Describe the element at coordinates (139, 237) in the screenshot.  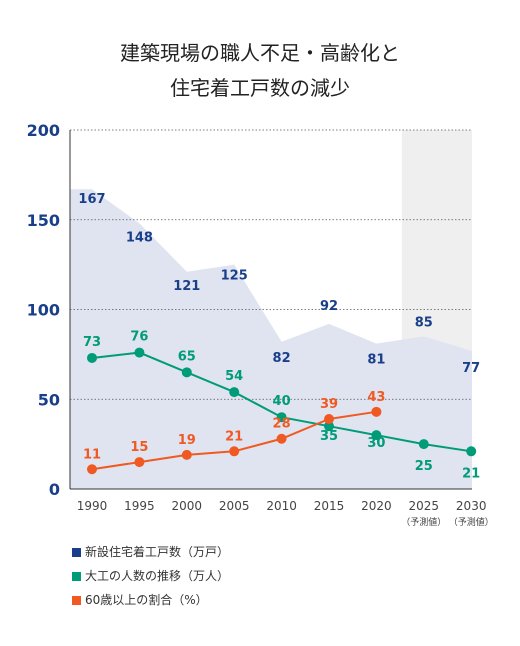
I see `housing-data-label: 148` at that location.